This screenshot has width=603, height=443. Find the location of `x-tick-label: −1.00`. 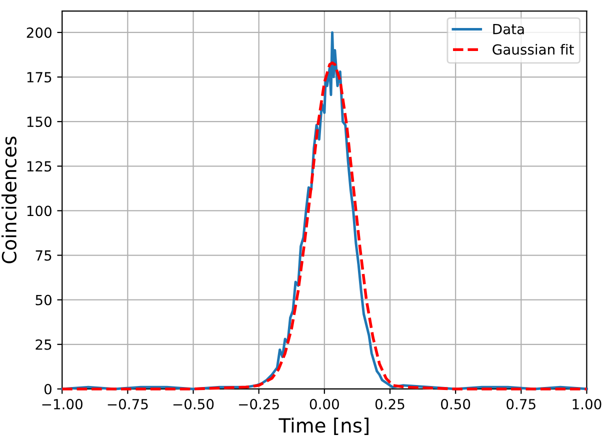

x-tick-label: −1.00 is located at coordinates (62, 404).